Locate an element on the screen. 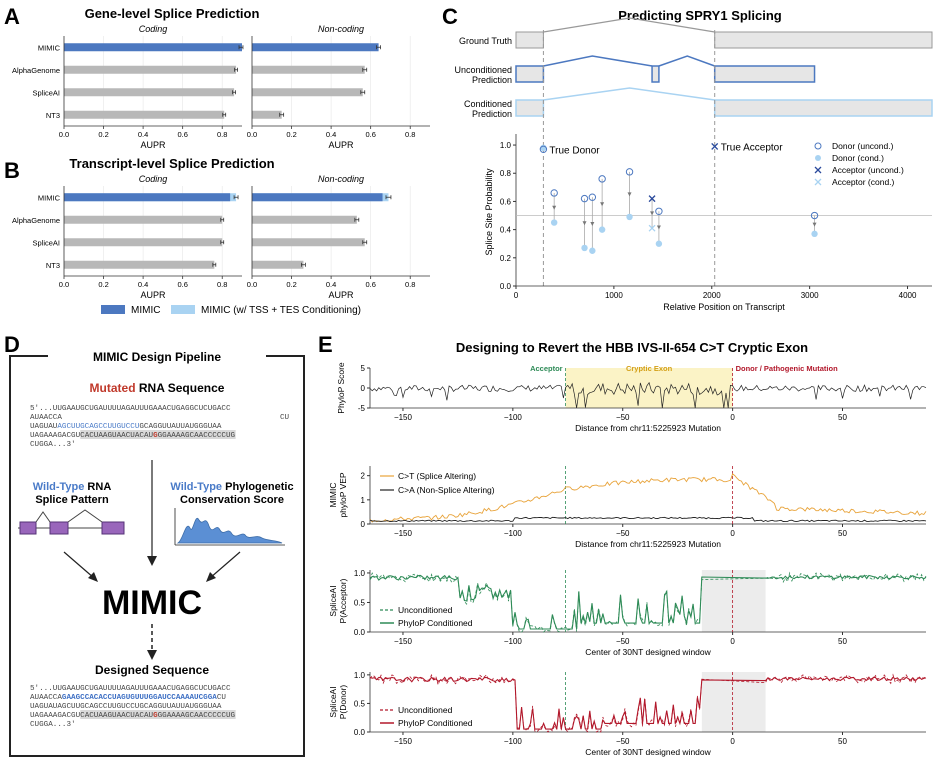 This screenshot has width=938, height=768. legend-label: C>A (Non-Splice Altering) is located at coordinates (446, 490).